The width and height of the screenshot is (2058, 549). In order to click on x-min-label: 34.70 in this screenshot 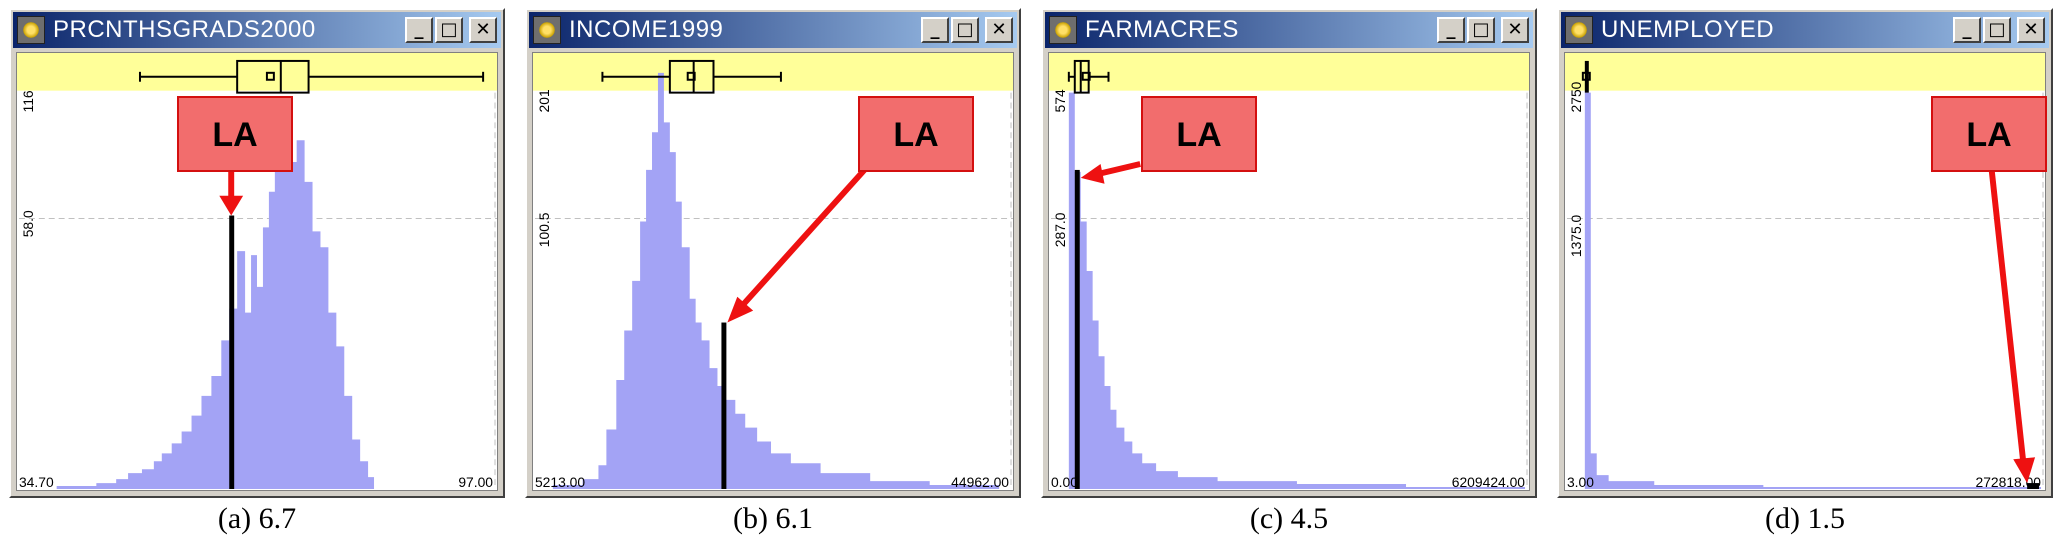, I will do `click(36, 482)`.